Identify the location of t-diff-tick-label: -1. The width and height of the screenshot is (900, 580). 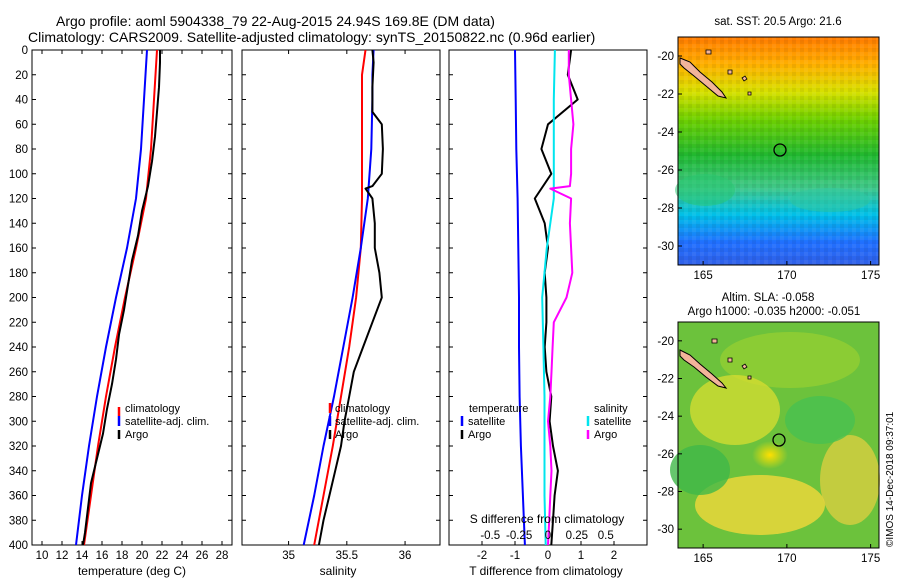
(515, 556).